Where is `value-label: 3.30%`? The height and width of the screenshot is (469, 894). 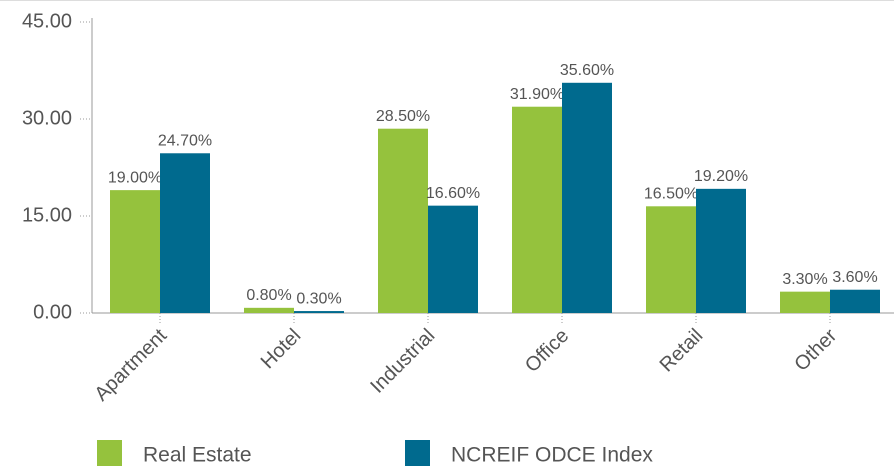
value-label: 3.30% is located at coordinates (804, 279).